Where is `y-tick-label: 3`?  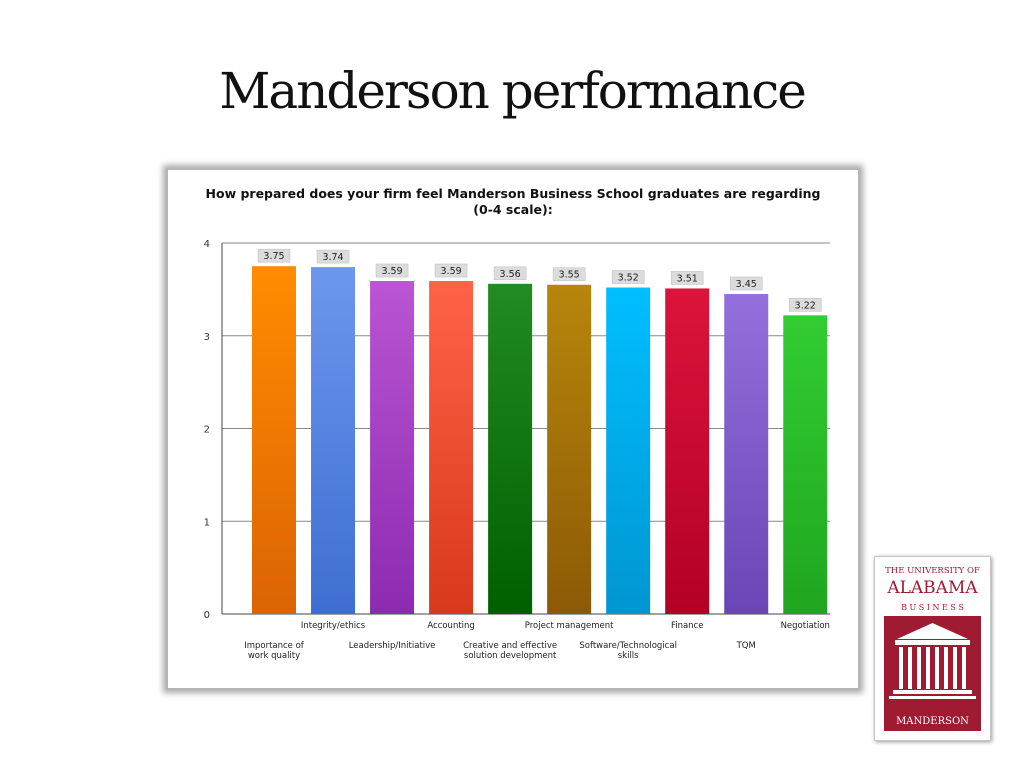
y-tick-label: 3 is located at coordinates (207, 337).